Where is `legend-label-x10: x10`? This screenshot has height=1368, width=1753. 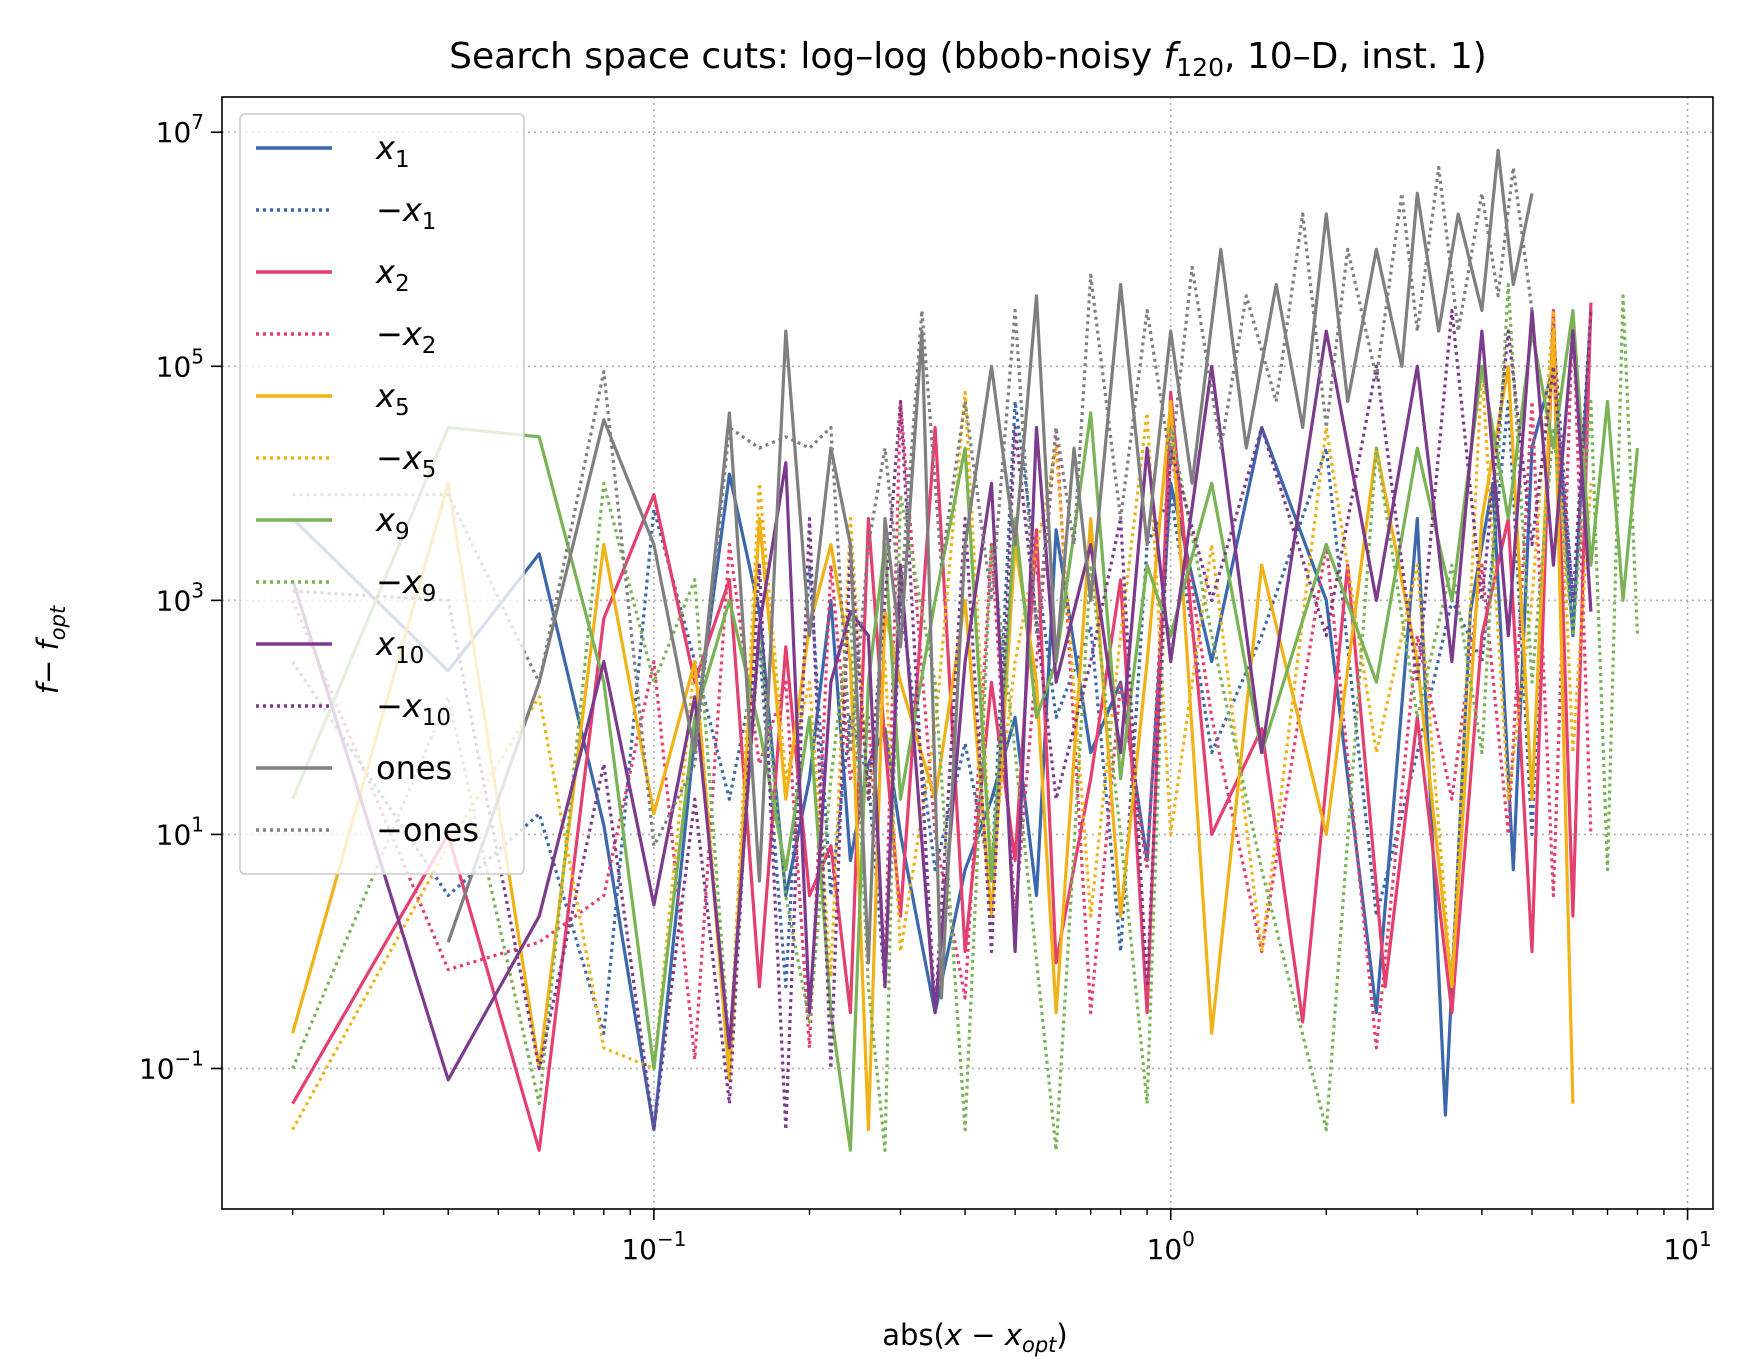 legend-label-x10: x10 is located at coordinates (399, 647).